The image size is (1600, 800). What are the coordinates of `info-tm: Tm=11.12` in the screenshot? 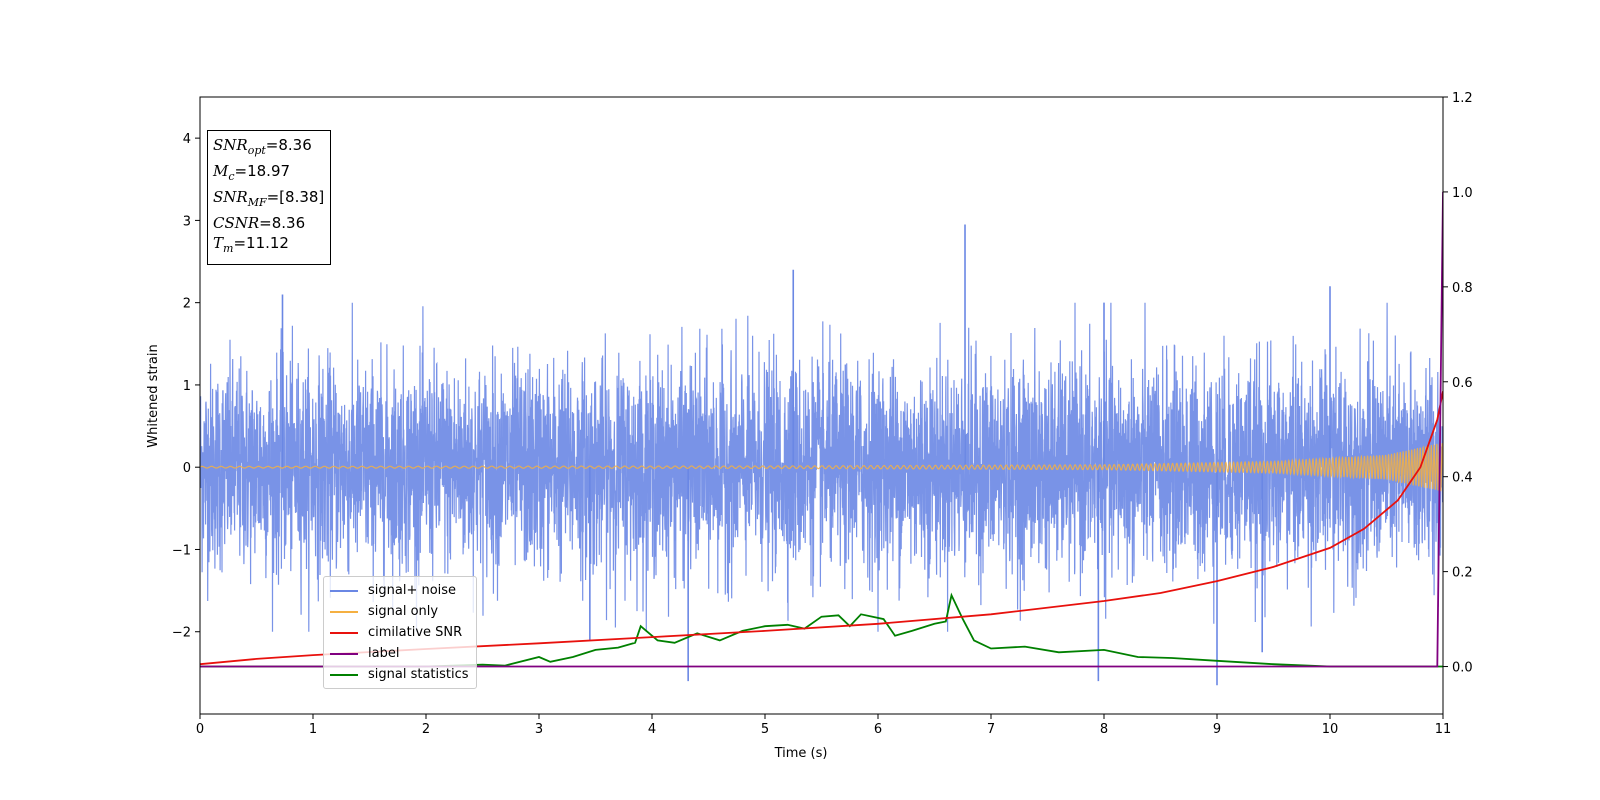 It's located at (251, 244).